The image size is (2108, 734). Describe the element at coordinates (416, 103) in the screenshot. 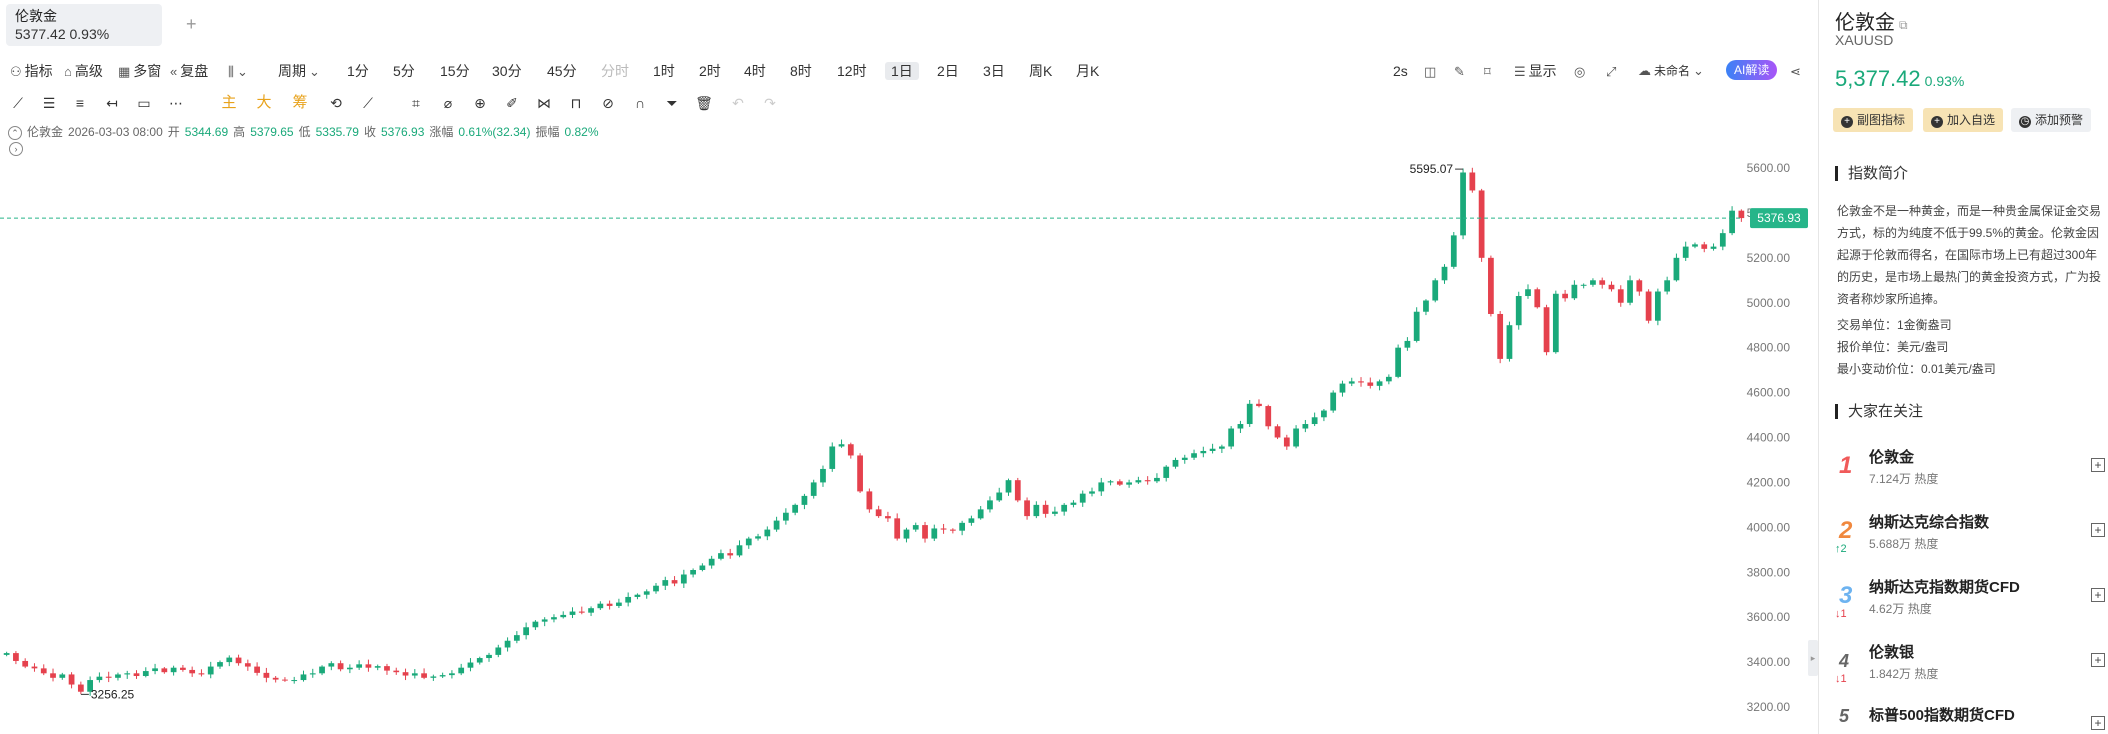

I see `crop-tool-icon: ⌗` at that location.